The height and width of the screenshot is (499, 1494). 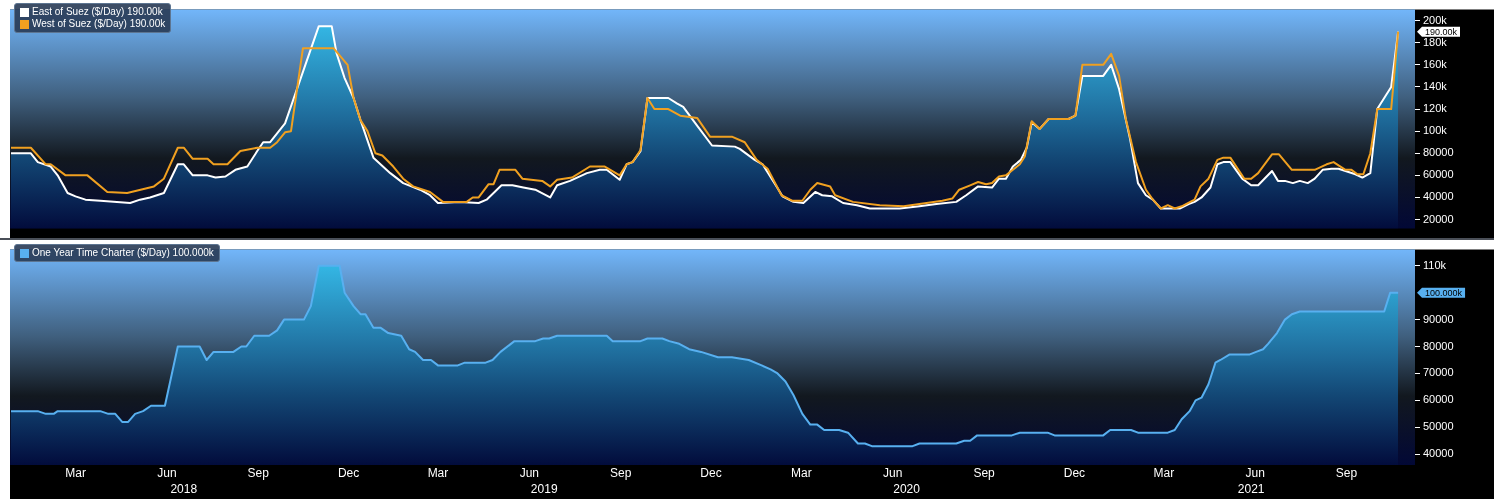 What do you see at coordinates (123, 253) in the screenshot?
I see `legend-label: One Year Time Charter ($/Day) 100.000k` at bounding box center [123, 253].